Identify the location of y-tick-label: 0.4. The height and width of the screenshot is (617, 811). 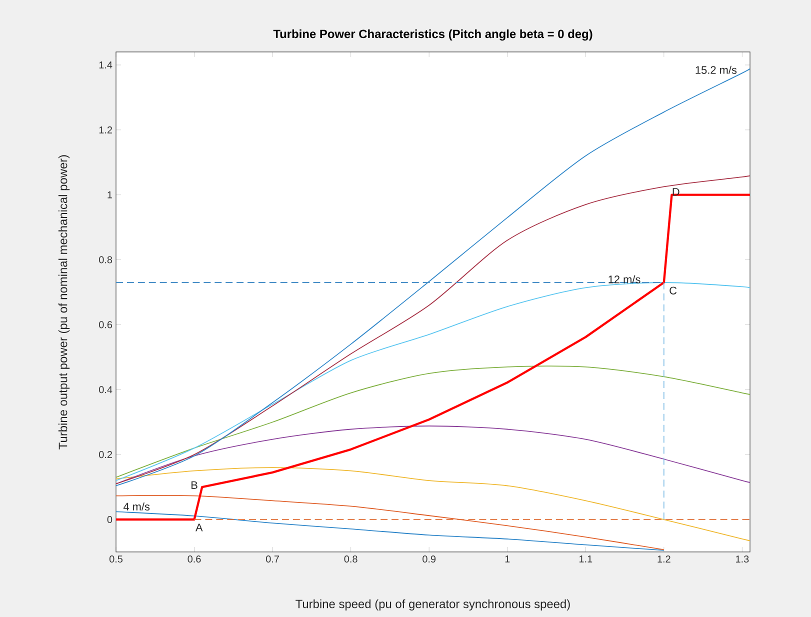
(105, 390).